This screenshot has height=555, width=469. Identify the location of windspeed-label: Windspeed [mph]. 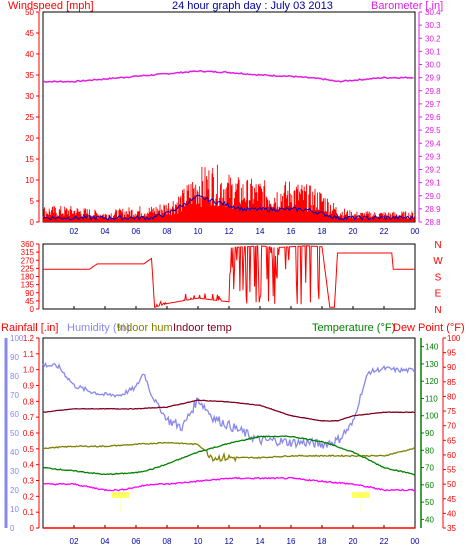
(51, 6).